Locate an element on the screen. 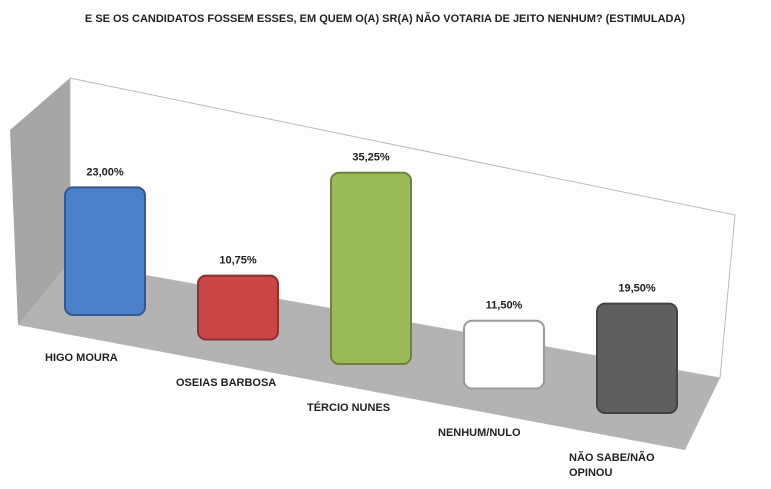 This screenshot has width=771, height=489. x-tick-label: NENHUM/NULO is located at coordinates (479, 433).